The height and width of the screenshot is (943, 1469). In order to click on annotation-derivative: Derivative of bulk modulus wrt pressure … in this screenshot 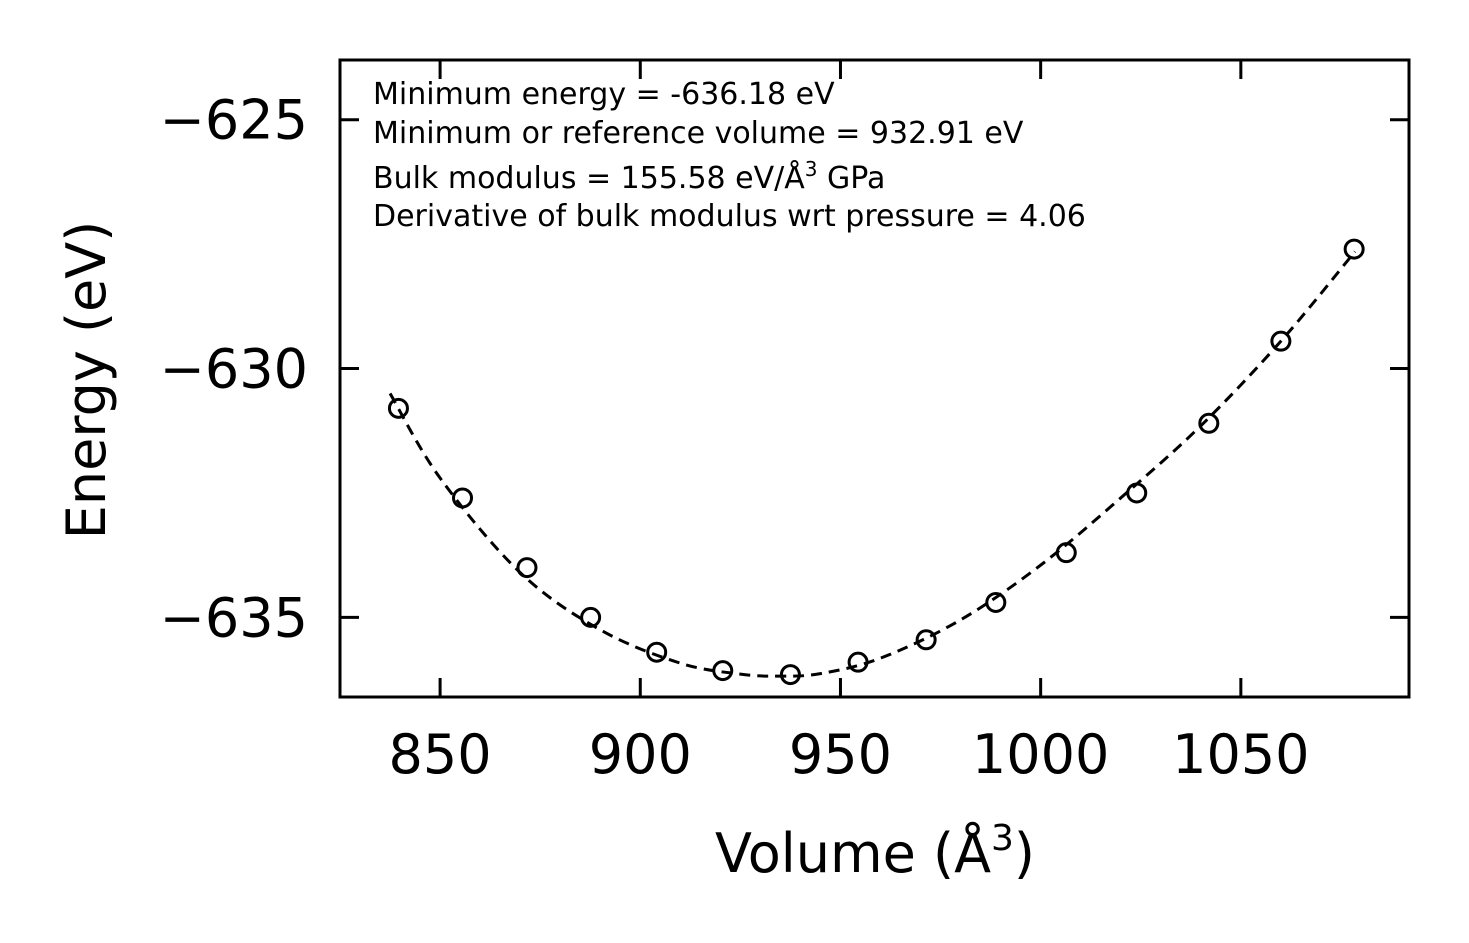, I will do `click(729, 216)`.